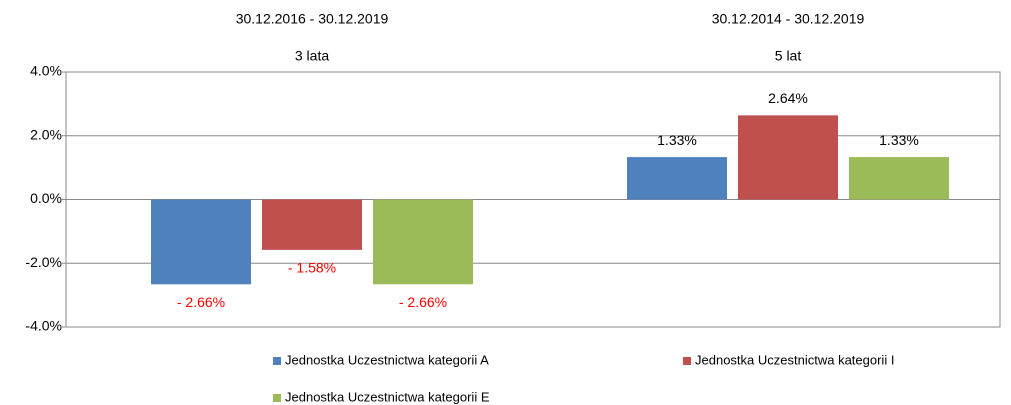  What do you see at coordinates (387, 396) in the screenshot?
I see `legend-label: Jednostka Uczestnictwa kategorii E` at bounding box center [387, 396].